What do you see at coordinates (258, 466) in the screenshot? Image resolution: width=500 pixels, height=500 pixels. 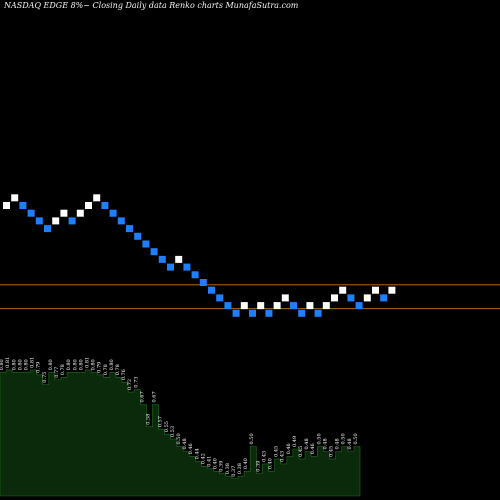 I see `volume-label-43: 0.39` at bounding box center [258, 466].